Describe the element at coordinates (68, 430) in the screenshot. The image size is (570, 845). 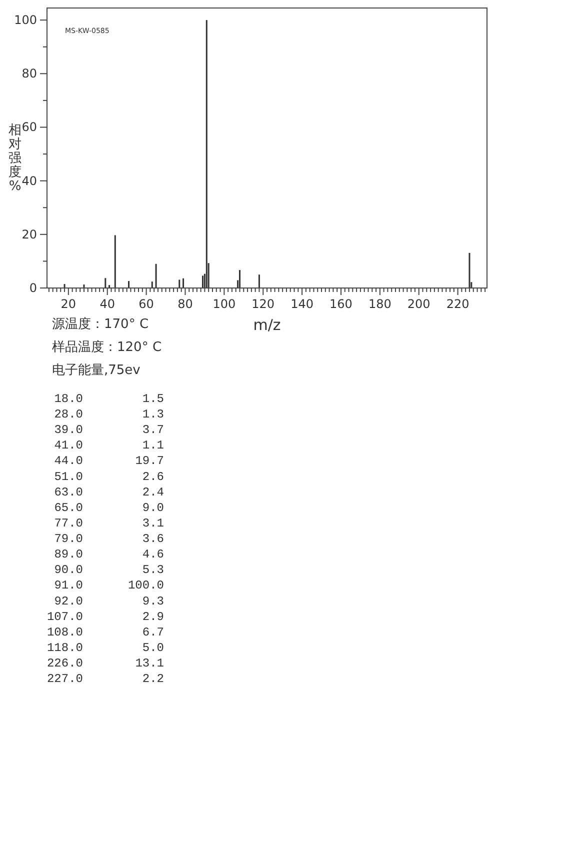
I see `text: 39.0` at that location.